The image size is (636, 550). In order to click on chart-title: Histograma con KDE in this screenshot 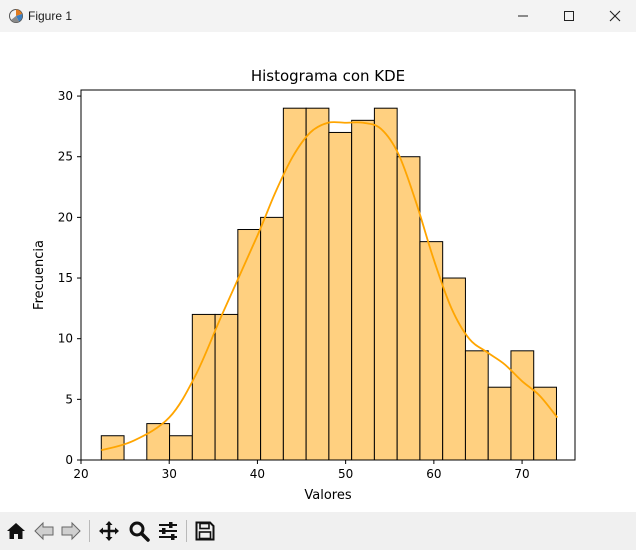, I will do `click(328, 76)`.